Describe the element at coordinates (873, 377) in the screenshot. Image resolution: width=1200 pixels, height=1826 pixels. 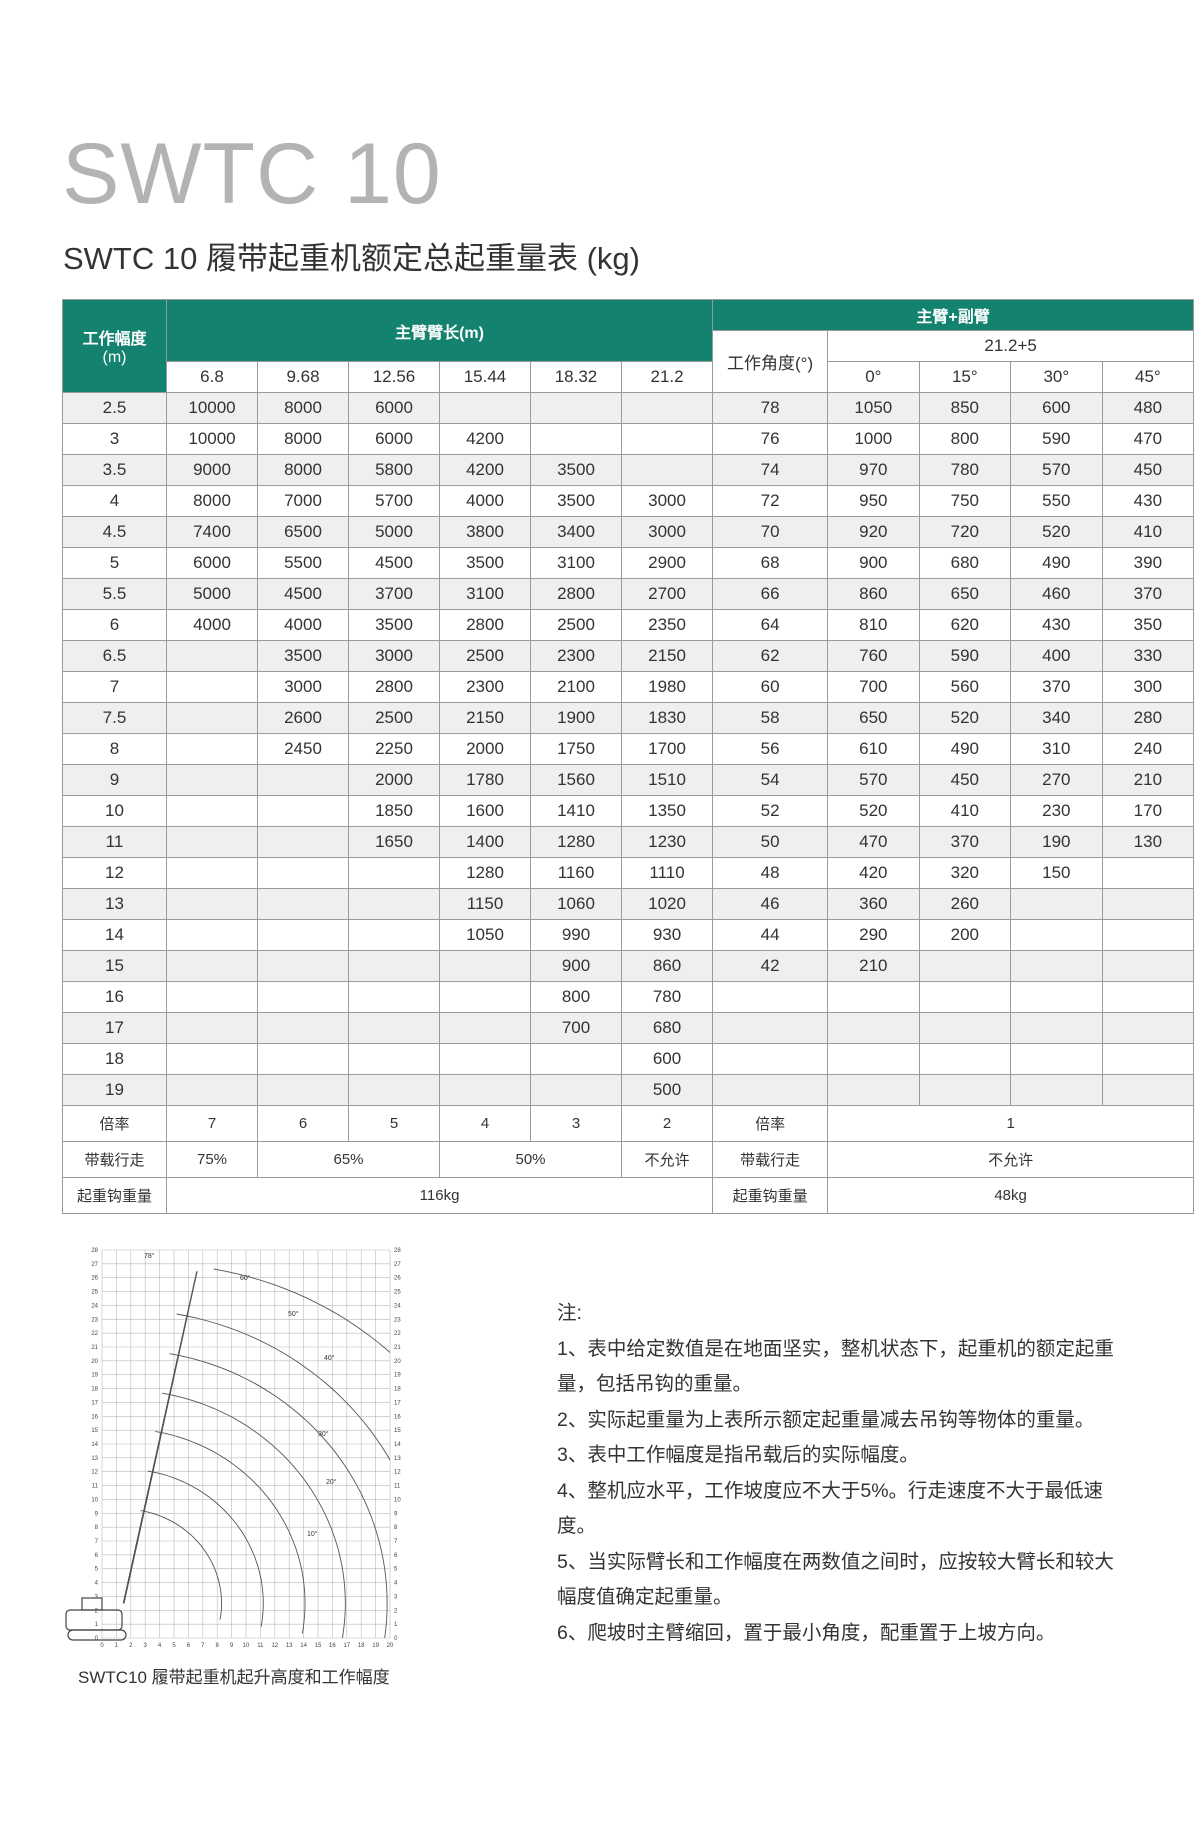
I see `offset-angle: 0°` at that location.